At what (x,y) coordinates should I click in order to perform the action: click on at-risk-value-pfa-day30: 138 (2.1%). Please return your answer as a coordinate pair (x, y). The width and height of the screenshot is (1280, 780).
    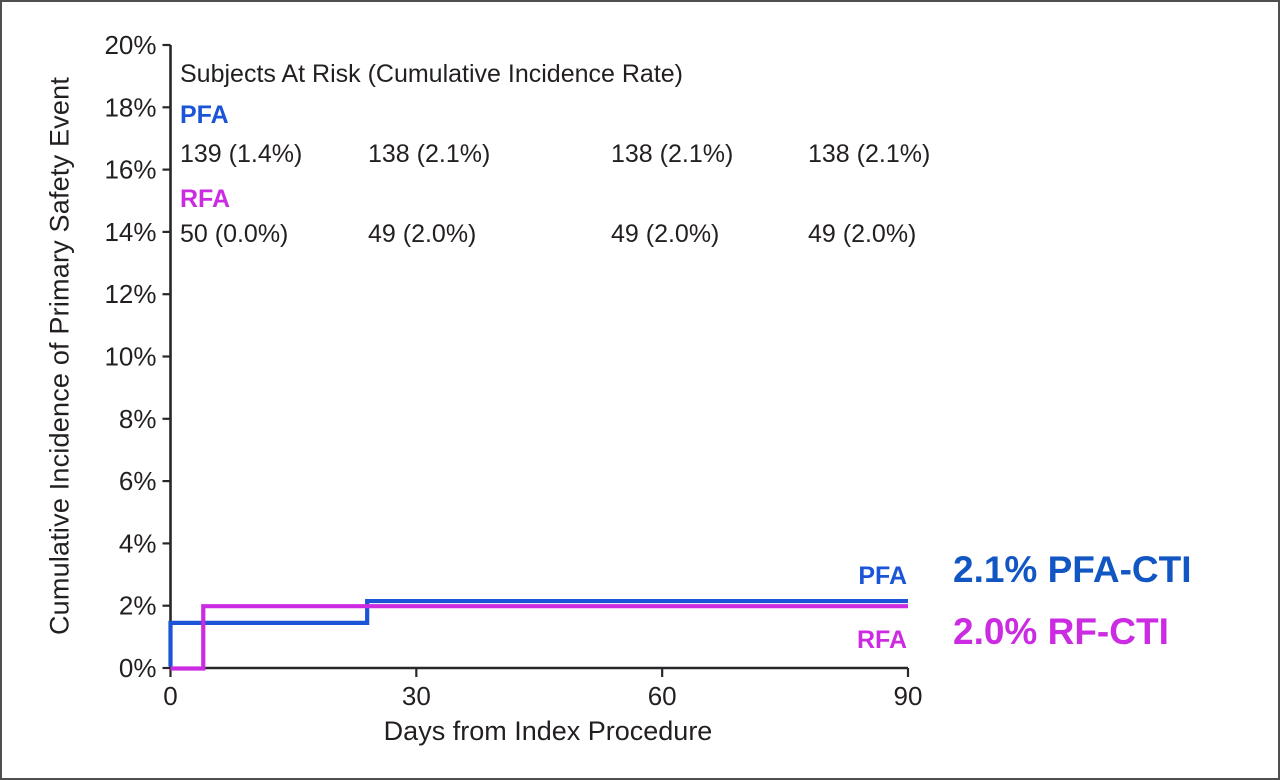
    Looking at the image, I should click on (429, 154).